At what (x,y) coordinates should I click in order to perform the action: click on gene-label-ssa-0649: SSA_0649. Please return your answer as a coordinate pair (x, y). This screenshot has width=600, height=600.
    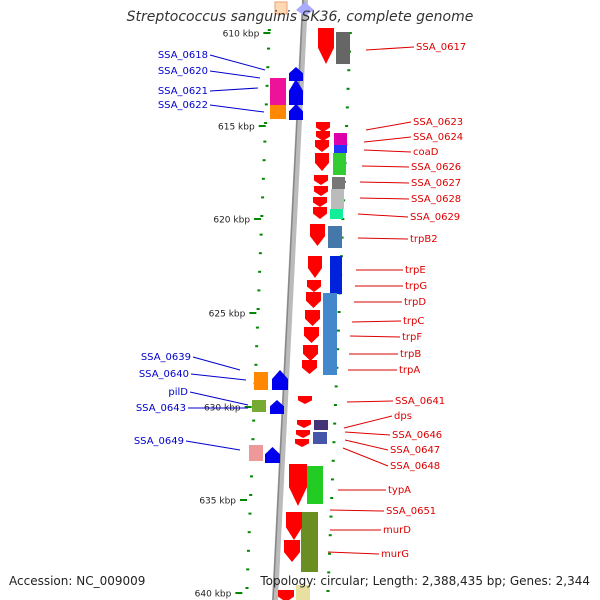
    Looking at the image, I should click on (159, 441).